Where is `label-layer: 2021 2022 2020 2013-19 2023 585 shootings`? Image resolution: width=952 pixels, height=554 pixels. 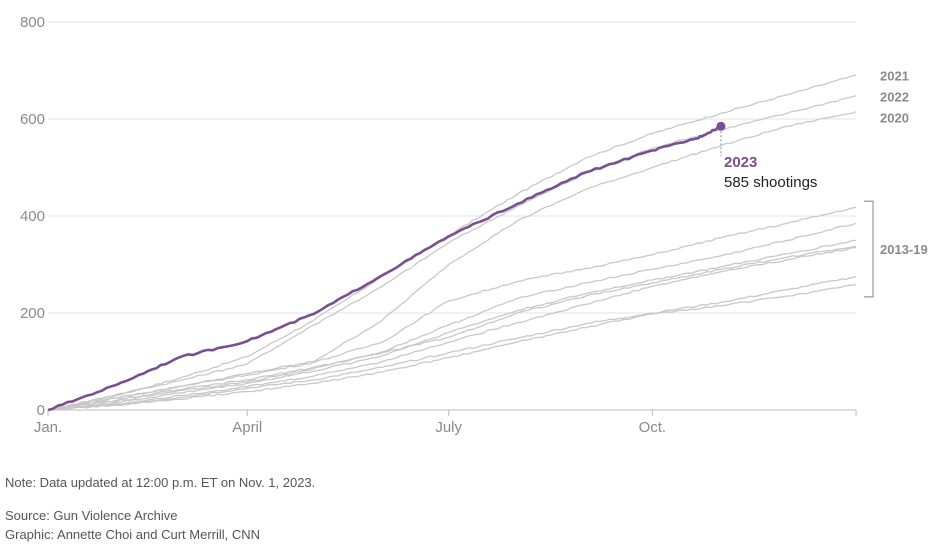
label-layer: 2021 2022 2020 2013-19 2023 585 shootings is located at coordinates (822, 183).